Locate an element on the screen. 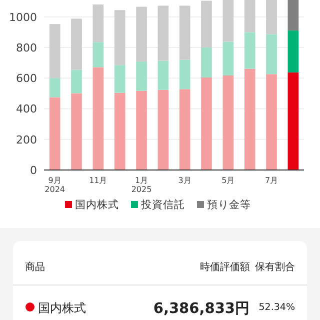 This screenshot has width=320, height=320. legend-label: 預り金等 is located at coordinates (229, 205).